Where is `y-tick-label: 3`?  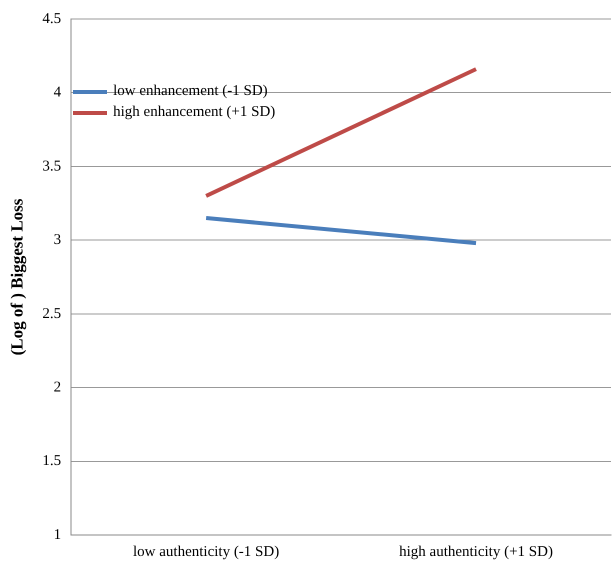
y-tick-label: 3 is located at coordinates (58, 240).